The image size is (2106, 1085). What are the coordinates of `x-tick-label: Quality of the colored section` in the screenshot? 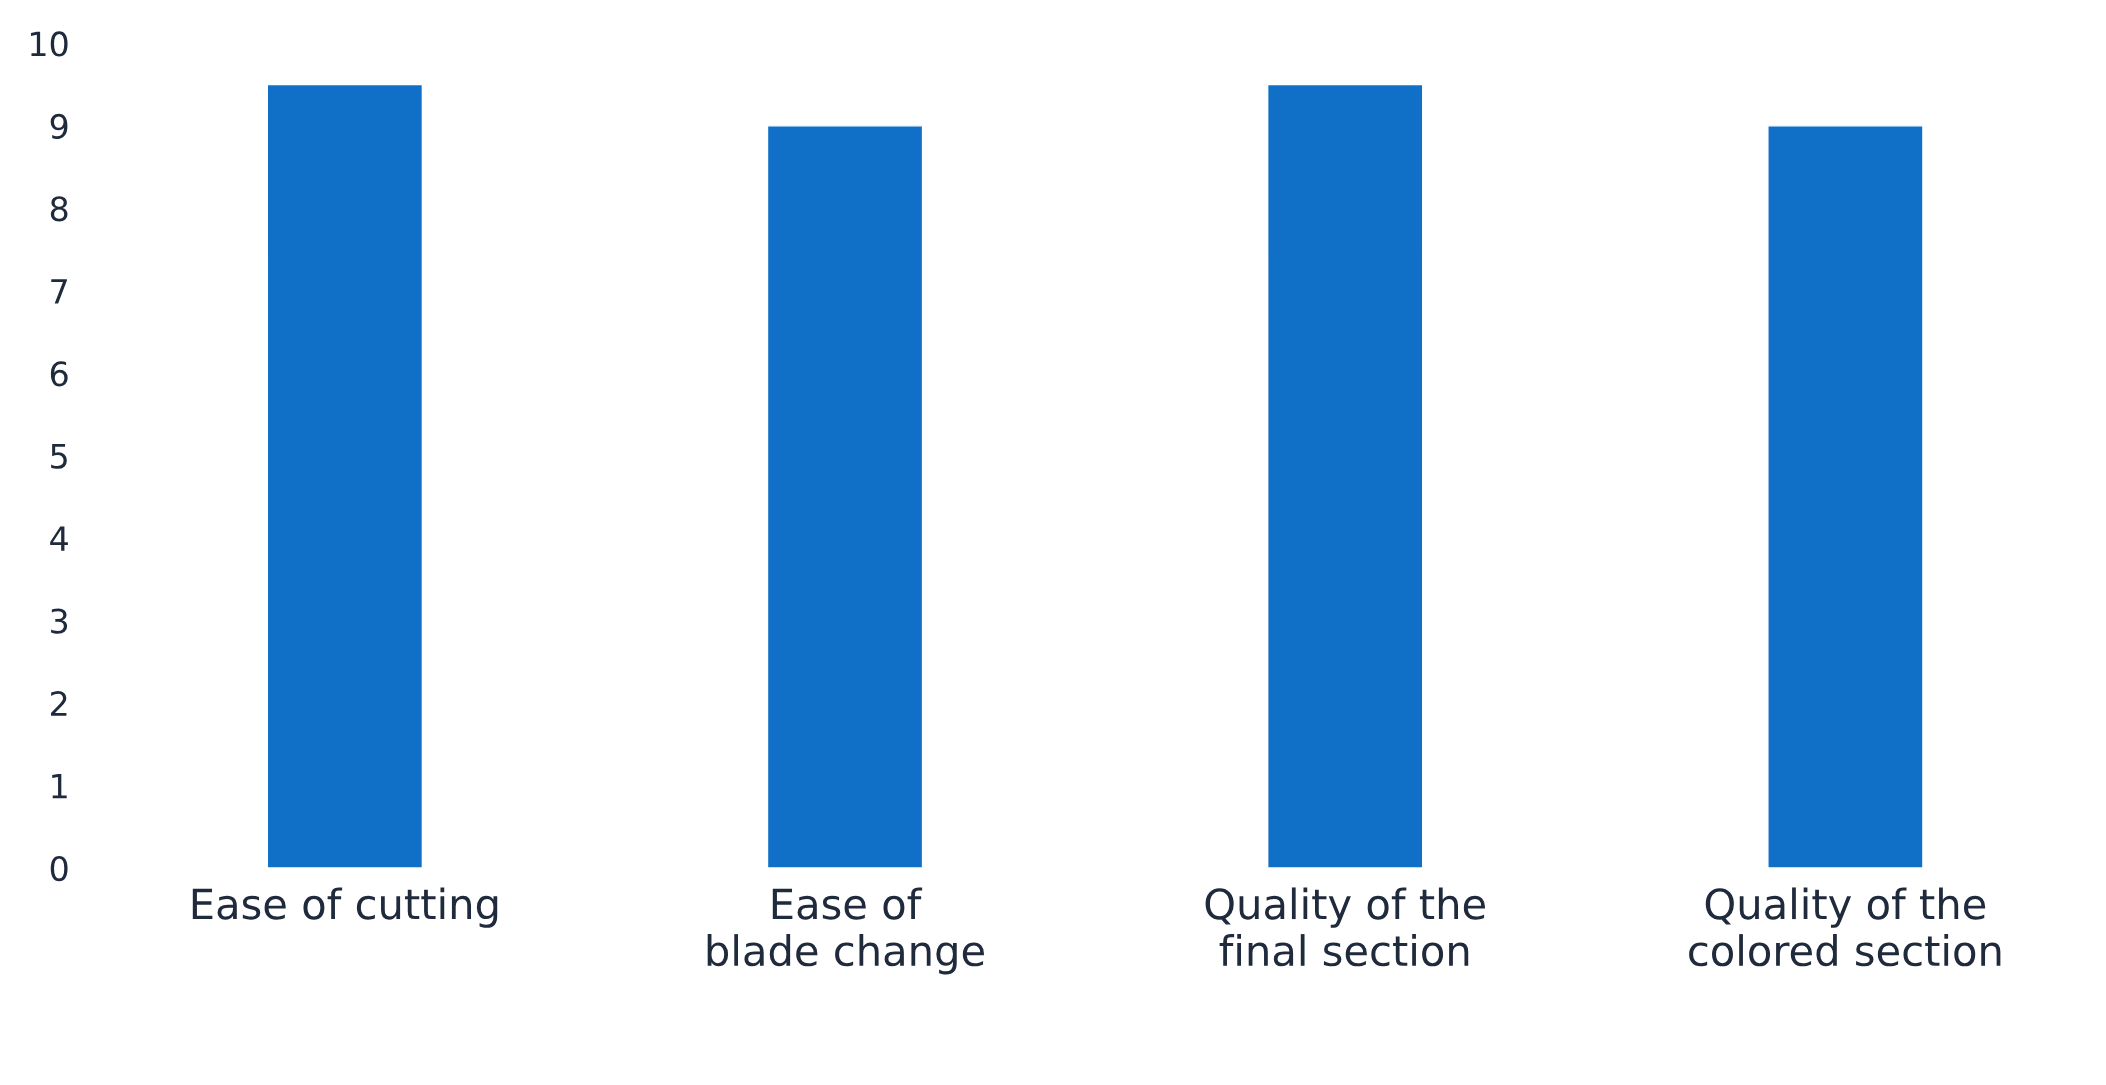 It's located at (1845, 927).